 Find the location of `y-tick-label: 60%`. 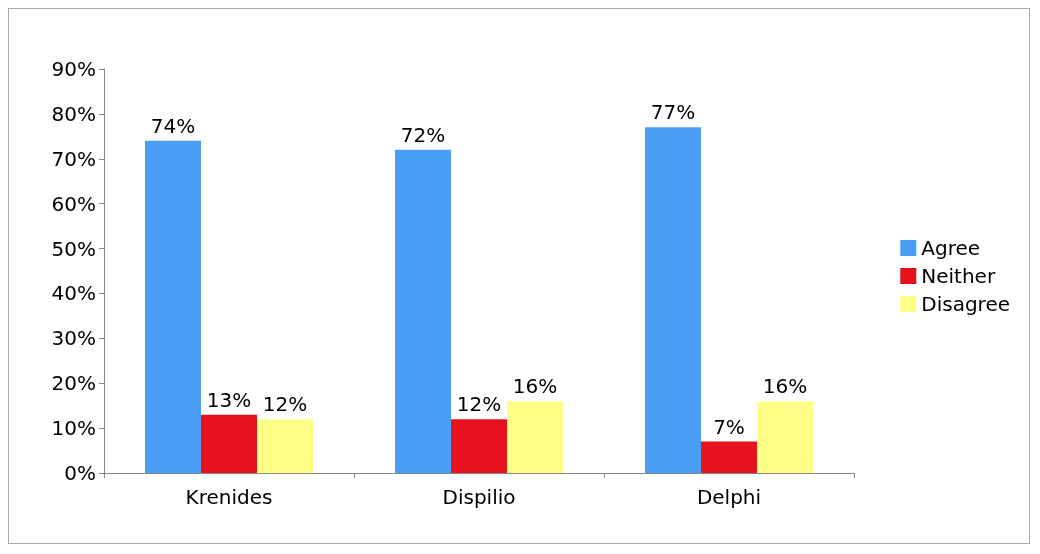

y-tick-label: 60% is located at coordinates (73, 203).